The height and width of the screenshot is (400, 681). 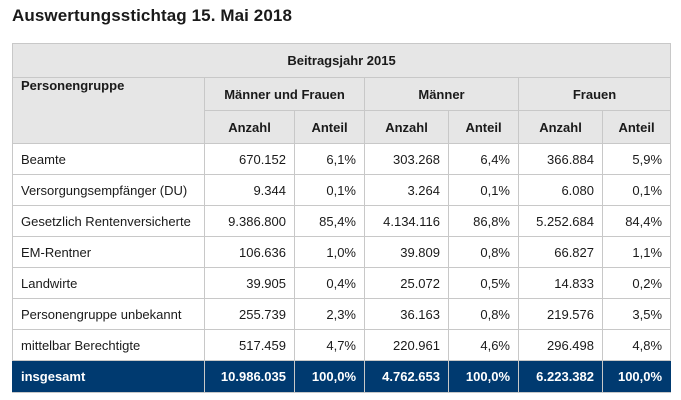 What do you see at coordinates (441, 94) in the screenshot?
I see `group-header-maenner: Männer` at bounding box center [441, 94].